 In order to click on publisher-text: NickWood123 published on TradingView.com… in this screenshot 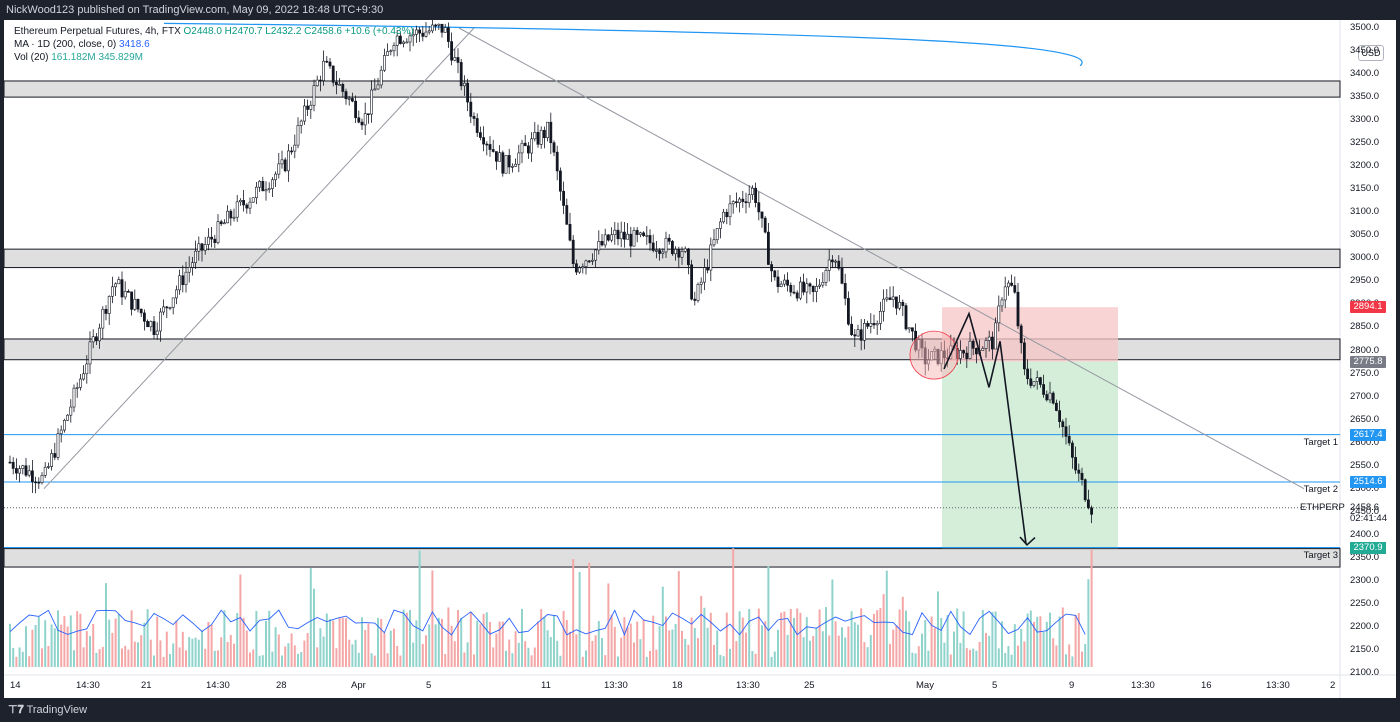, I will do `click(195, 10)`.